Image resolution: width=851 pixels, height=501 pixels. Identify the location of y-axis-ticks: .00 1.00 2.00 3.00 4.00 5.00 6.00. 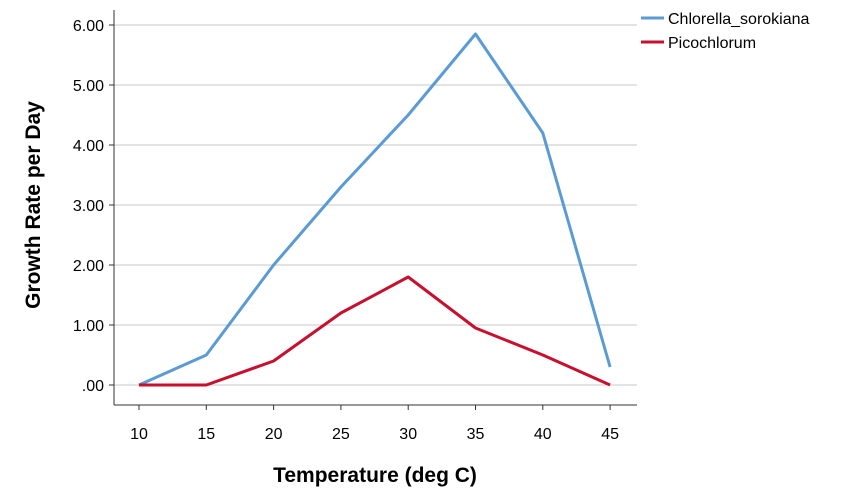
(93, 206).